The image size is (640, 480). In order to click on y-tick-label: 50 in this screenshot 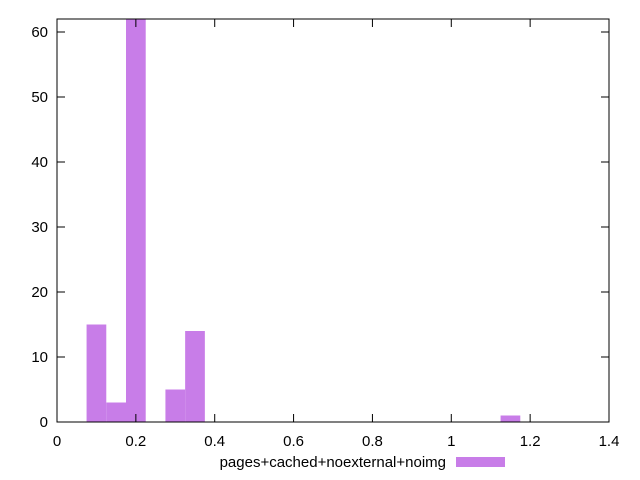, I will do `click(39, 97)`.